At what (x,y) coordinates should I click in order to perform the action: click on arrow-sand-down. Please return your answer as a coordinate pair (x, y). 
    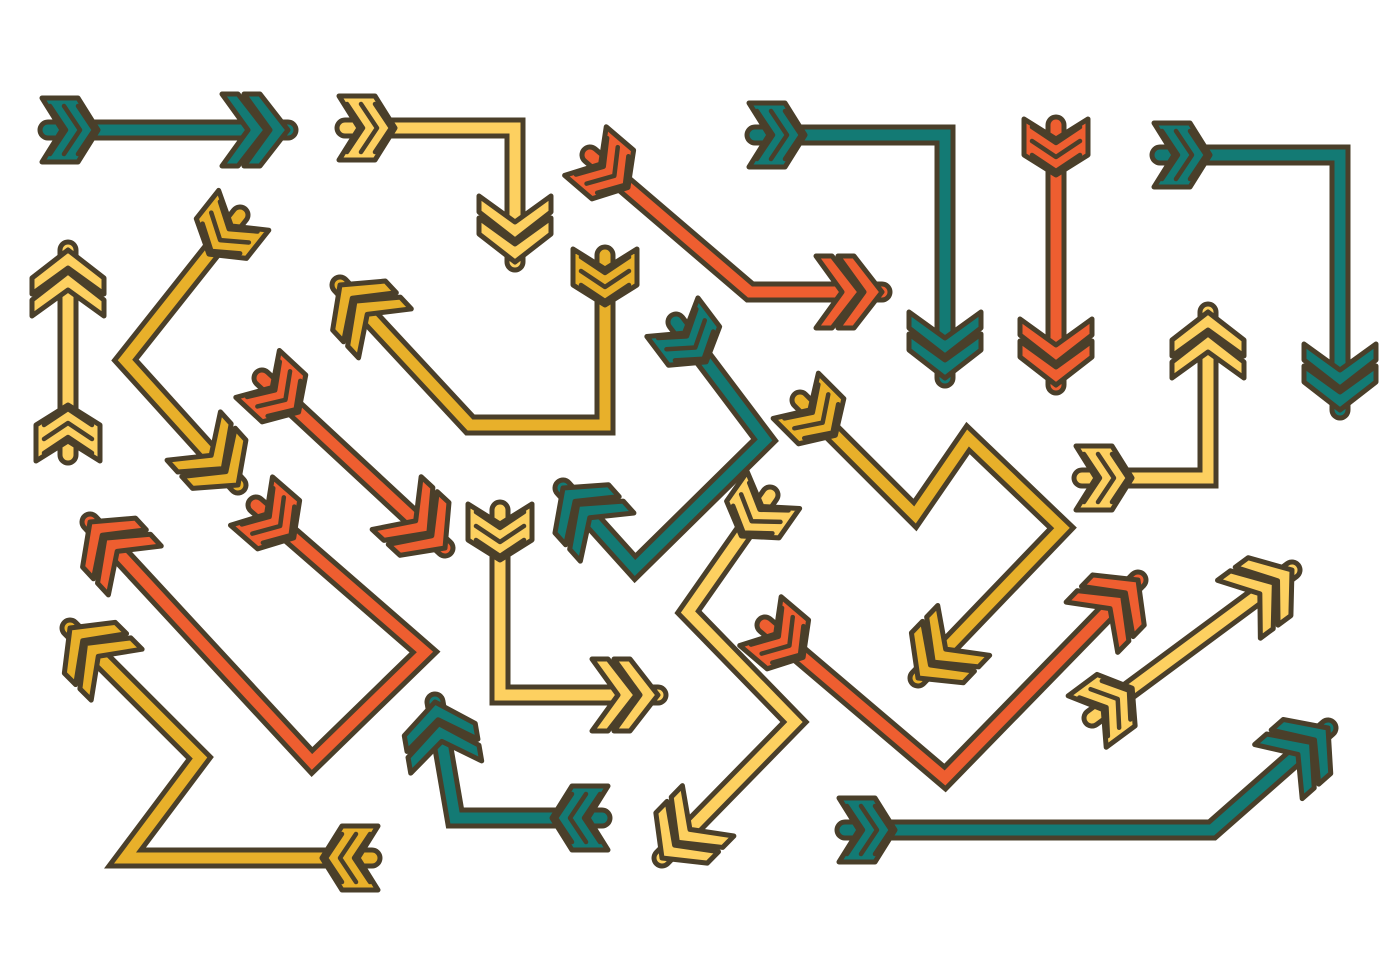
    Looking at the image, I should click on (444, 183).